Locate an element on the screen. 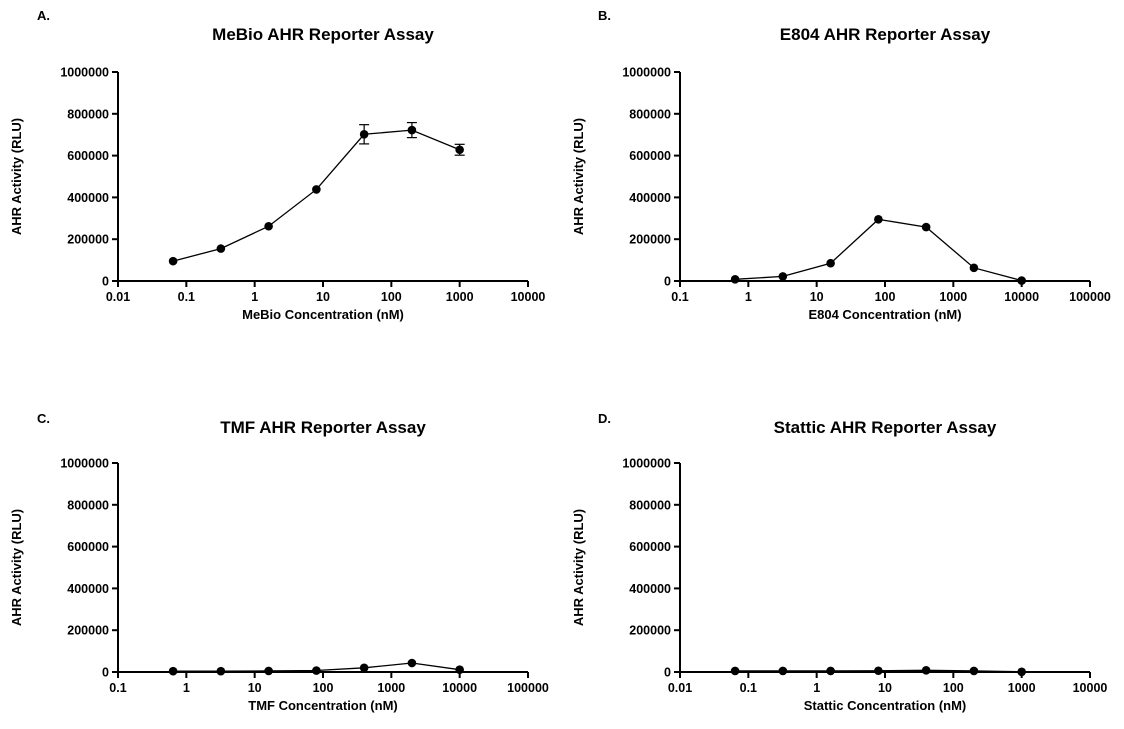  x-axis-label: E804 Concentration (nM) is located at coordinates (884, 314).